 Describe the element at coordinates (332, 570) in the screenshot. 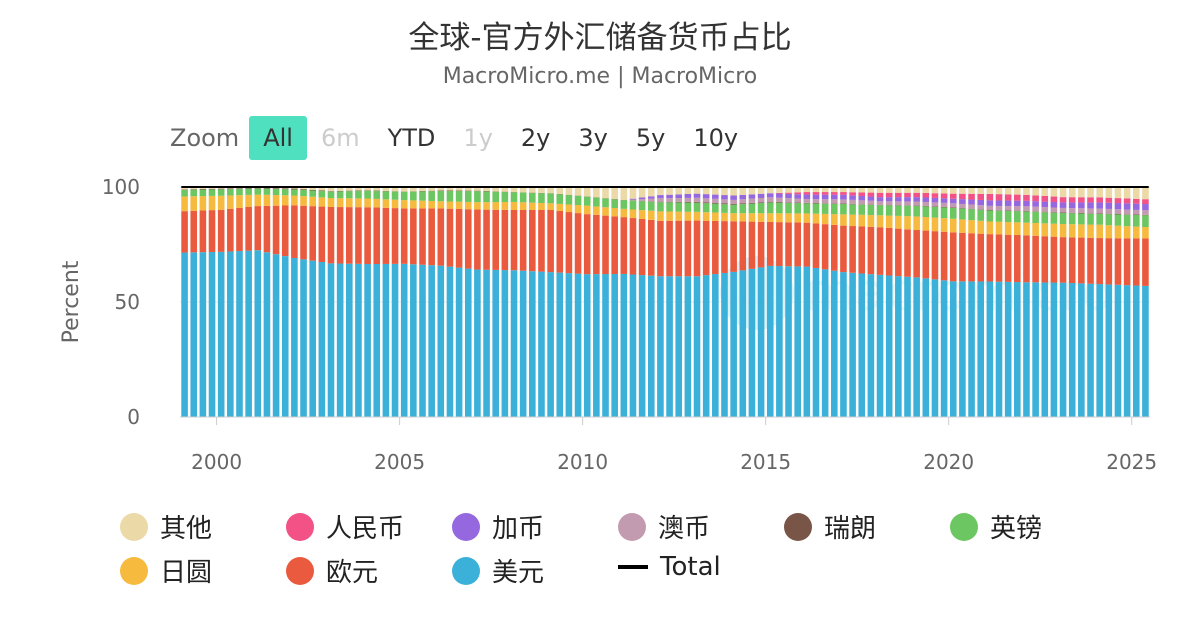

I see `legend-item-eur: 欧元` at that location.